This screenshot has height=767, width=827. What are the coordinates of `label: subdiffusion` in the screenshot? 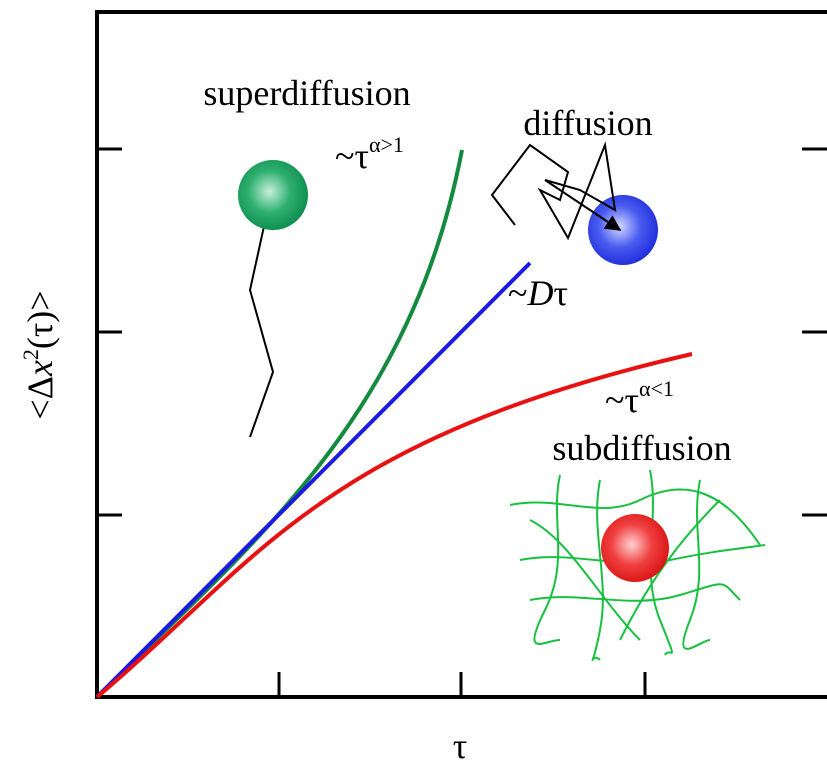 It's located at (641, 448).